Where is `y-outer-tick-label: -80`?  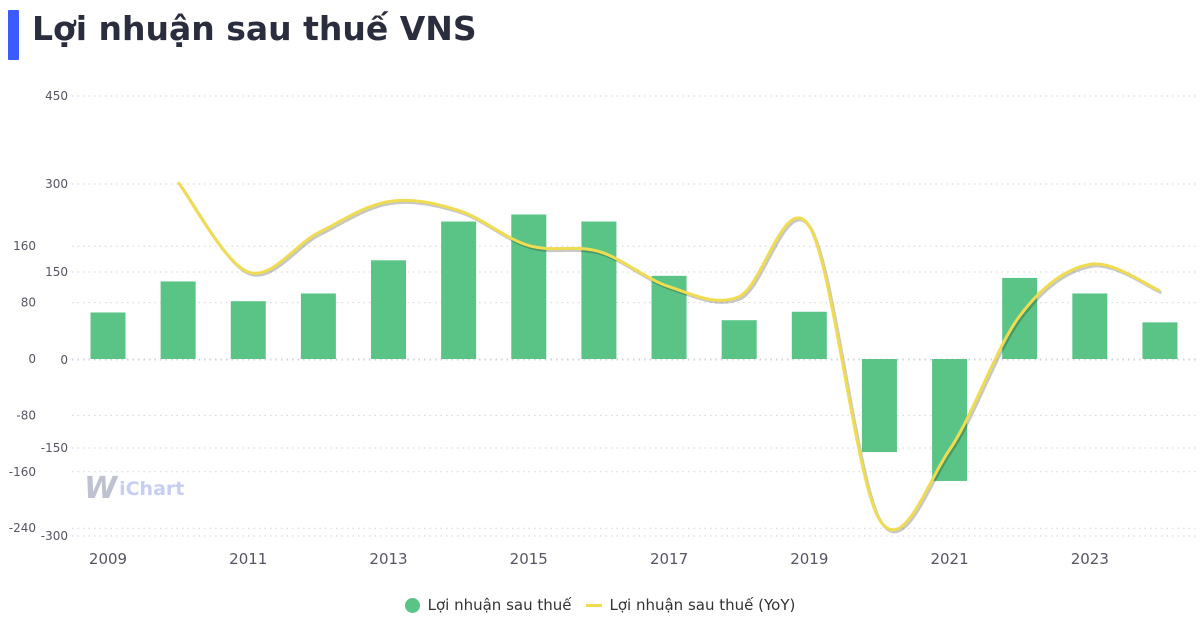 y-outer-tick-label: -80 is located at coordinates (26, 415).